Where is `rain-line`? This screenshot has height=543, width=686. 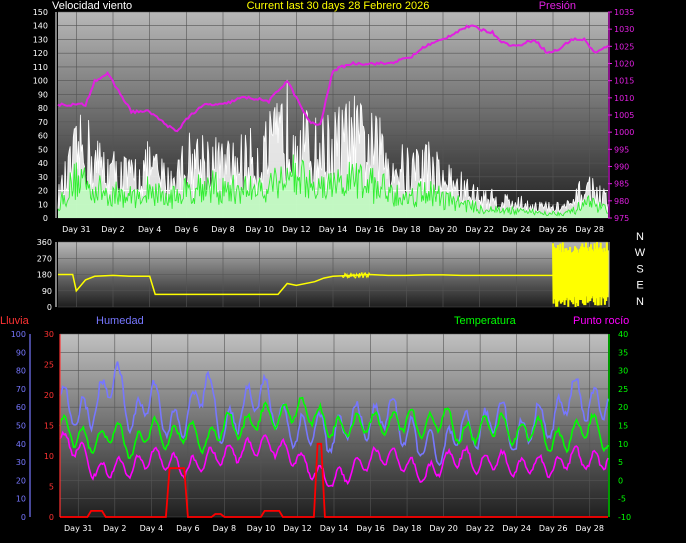 rain-line is located at coordinates (334, 480).